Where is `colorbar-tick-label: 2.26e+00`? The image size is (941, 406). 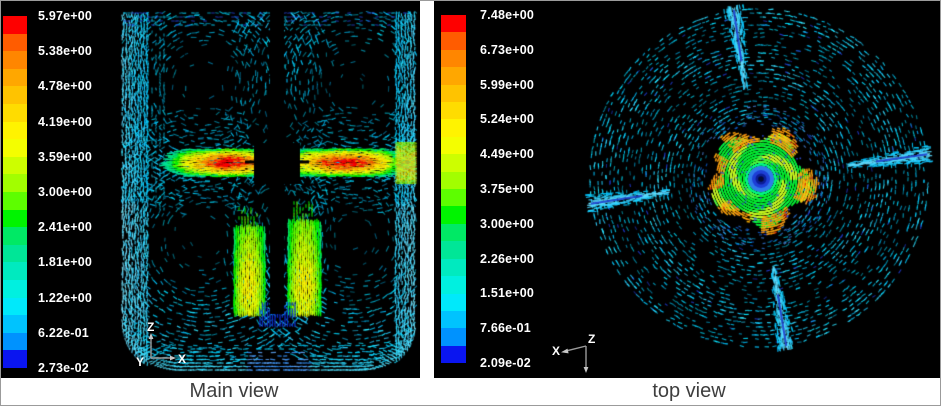
colorbar-tick-label: 2.26e+00 is located at coordinates (507, 258).